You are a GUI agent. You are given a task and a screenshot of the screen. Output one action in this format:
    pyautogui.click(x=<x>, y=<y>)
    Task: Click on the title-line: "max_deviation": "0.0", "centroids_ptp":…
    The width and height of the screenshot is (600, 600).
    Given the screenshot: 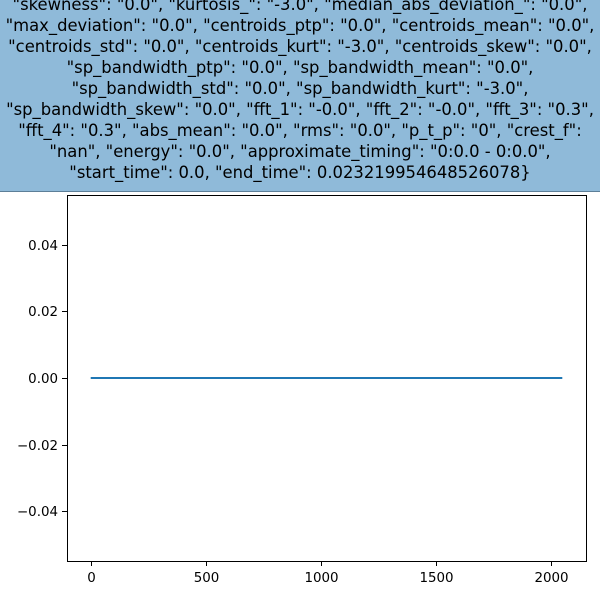 What is the action you would take?
    pyautogui.click(x=300, y=25)
    